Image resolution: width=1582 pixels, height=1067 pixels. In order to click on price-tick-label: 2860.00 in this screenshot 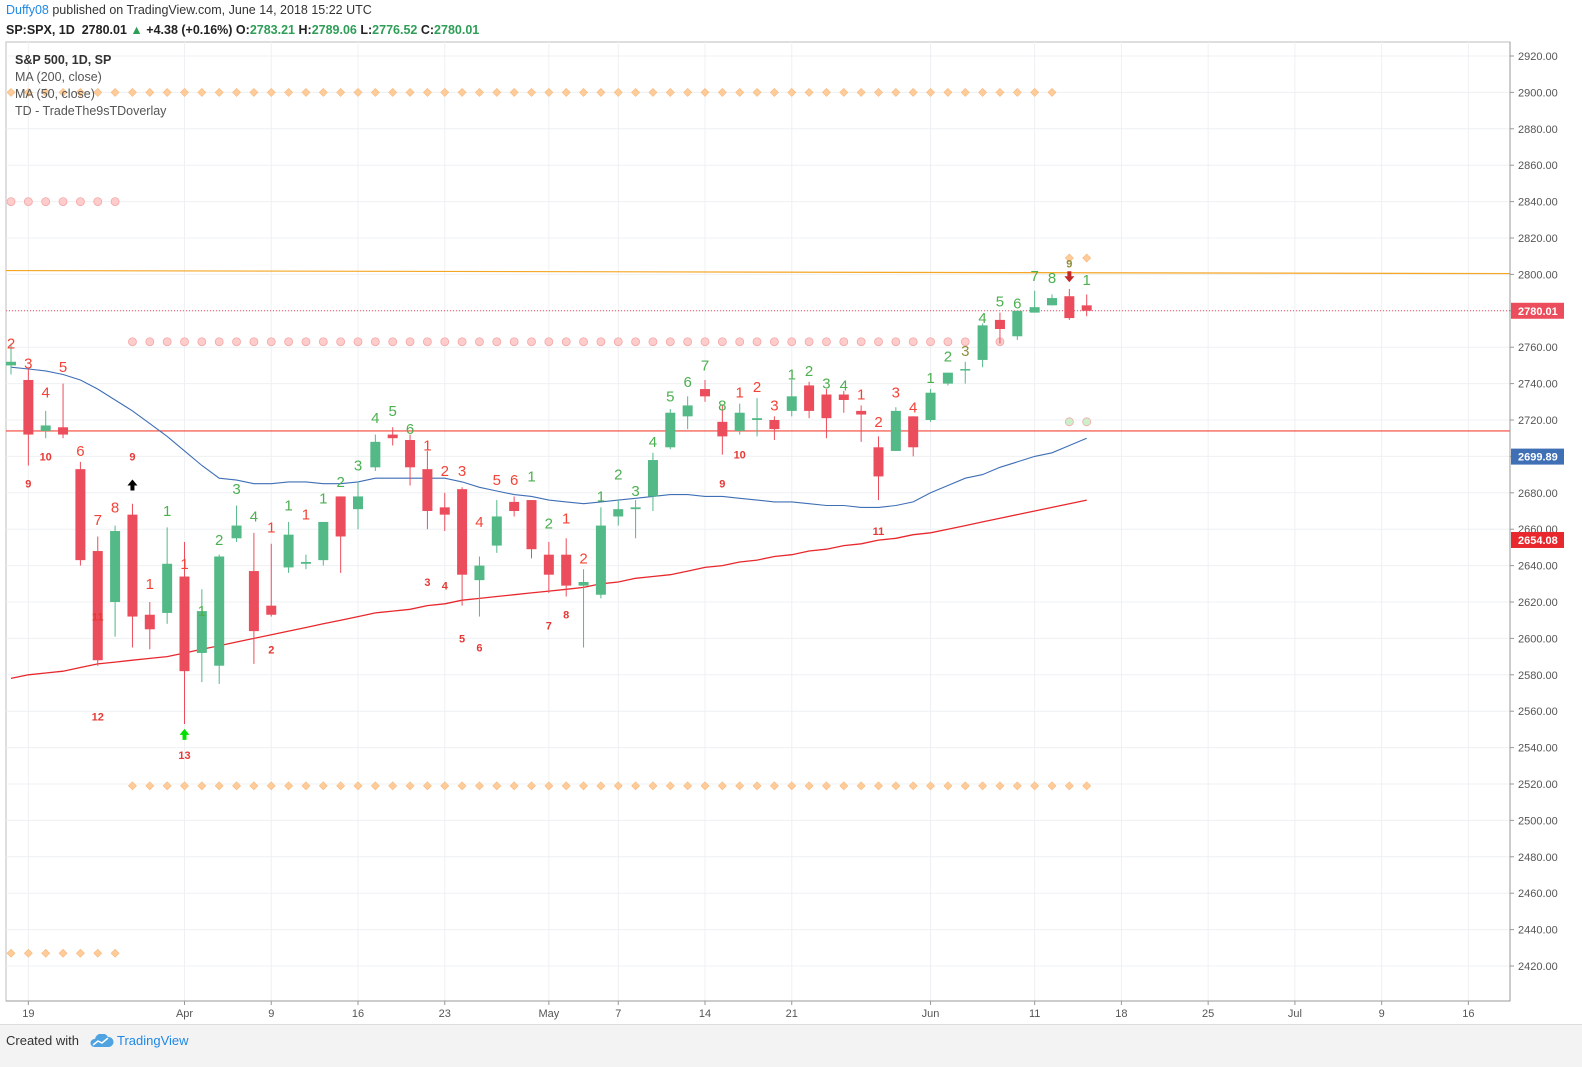, I will do `click(1538, 166)`.